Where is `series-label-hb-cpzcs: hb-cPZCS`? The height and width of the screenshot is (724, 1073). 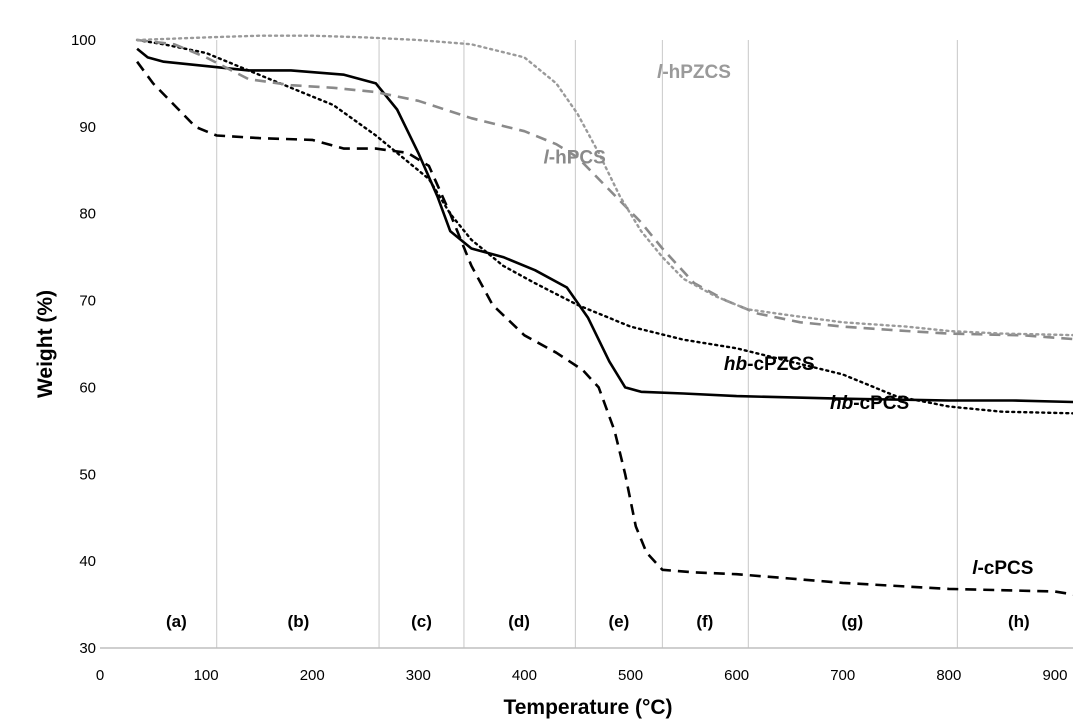
series-label-hb-cpzcs: hb-cPZCS is located at coordinates (769, 364).